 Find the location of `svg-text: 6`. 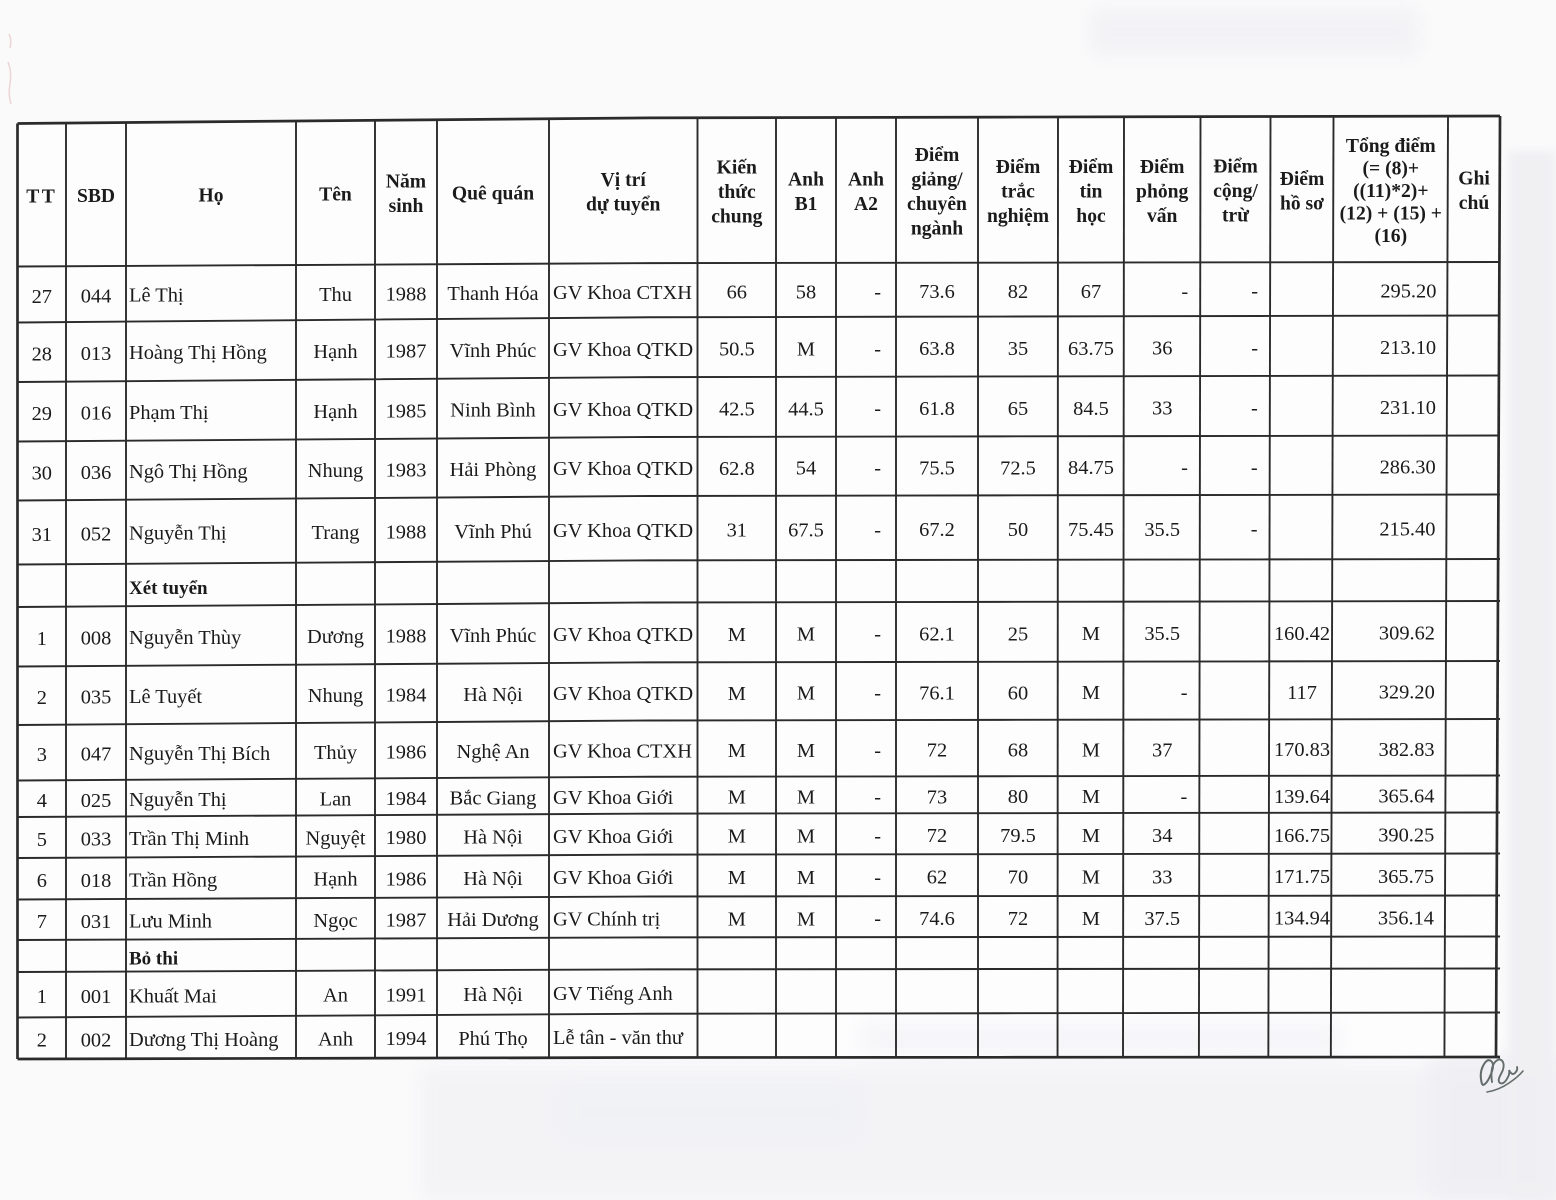

svg-text: 6 is located at coordinates (42, 881).